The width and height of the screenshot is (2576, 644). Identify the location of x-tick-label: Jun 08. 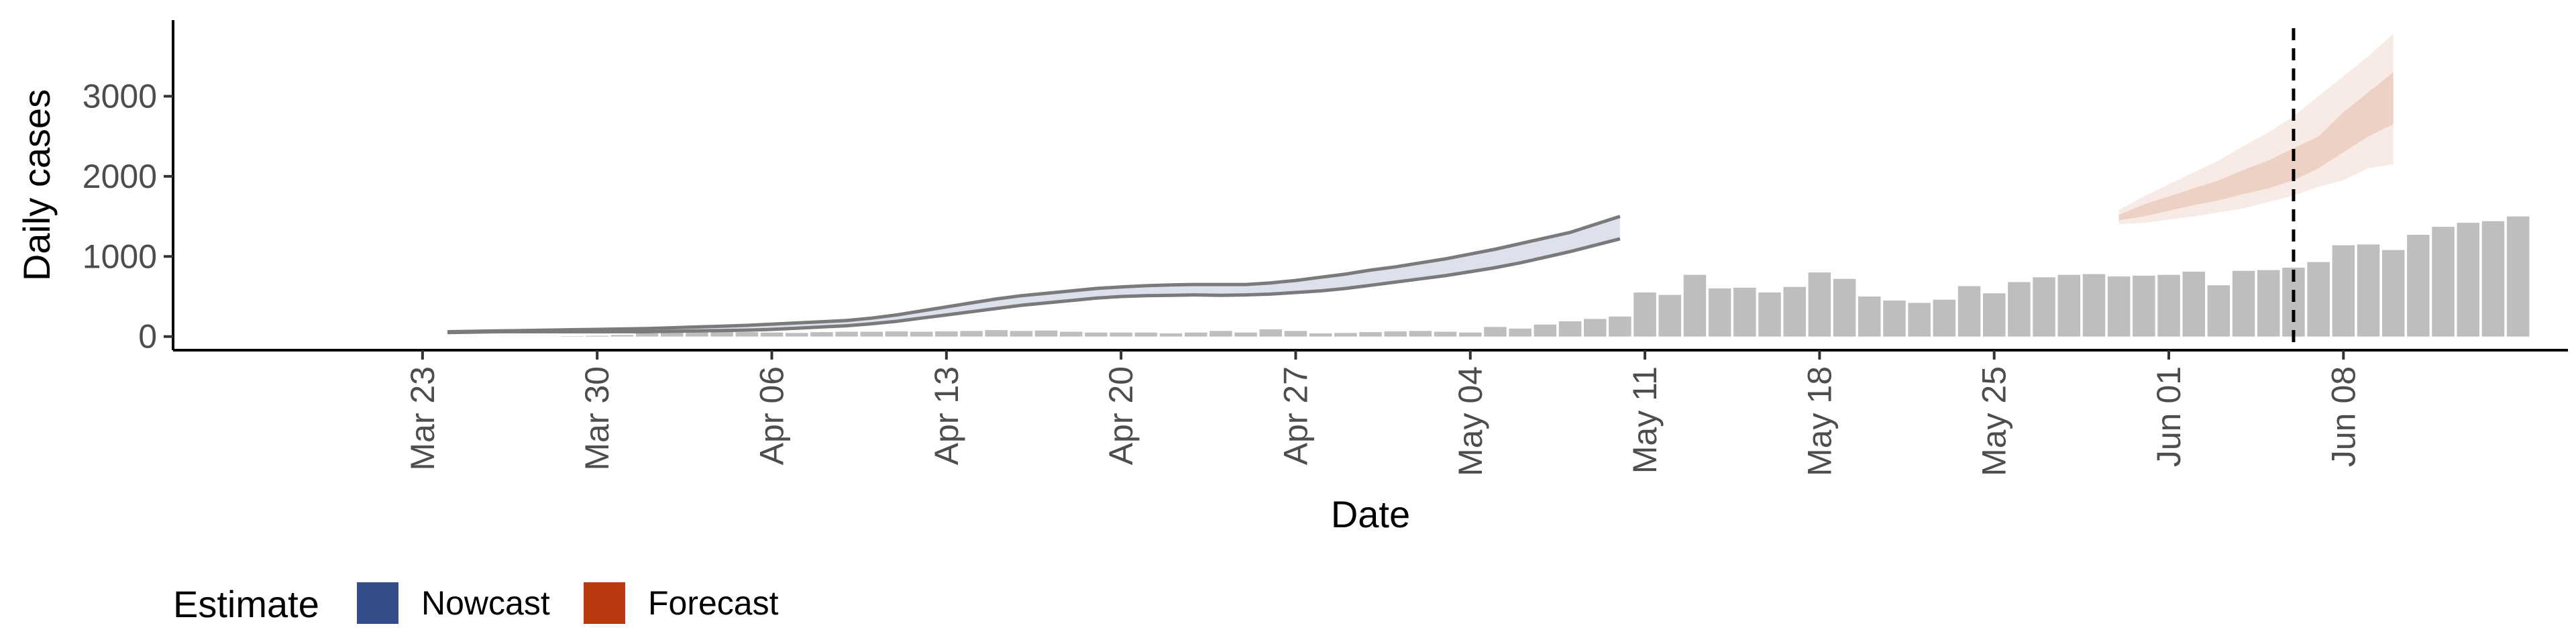
(2343, 416).